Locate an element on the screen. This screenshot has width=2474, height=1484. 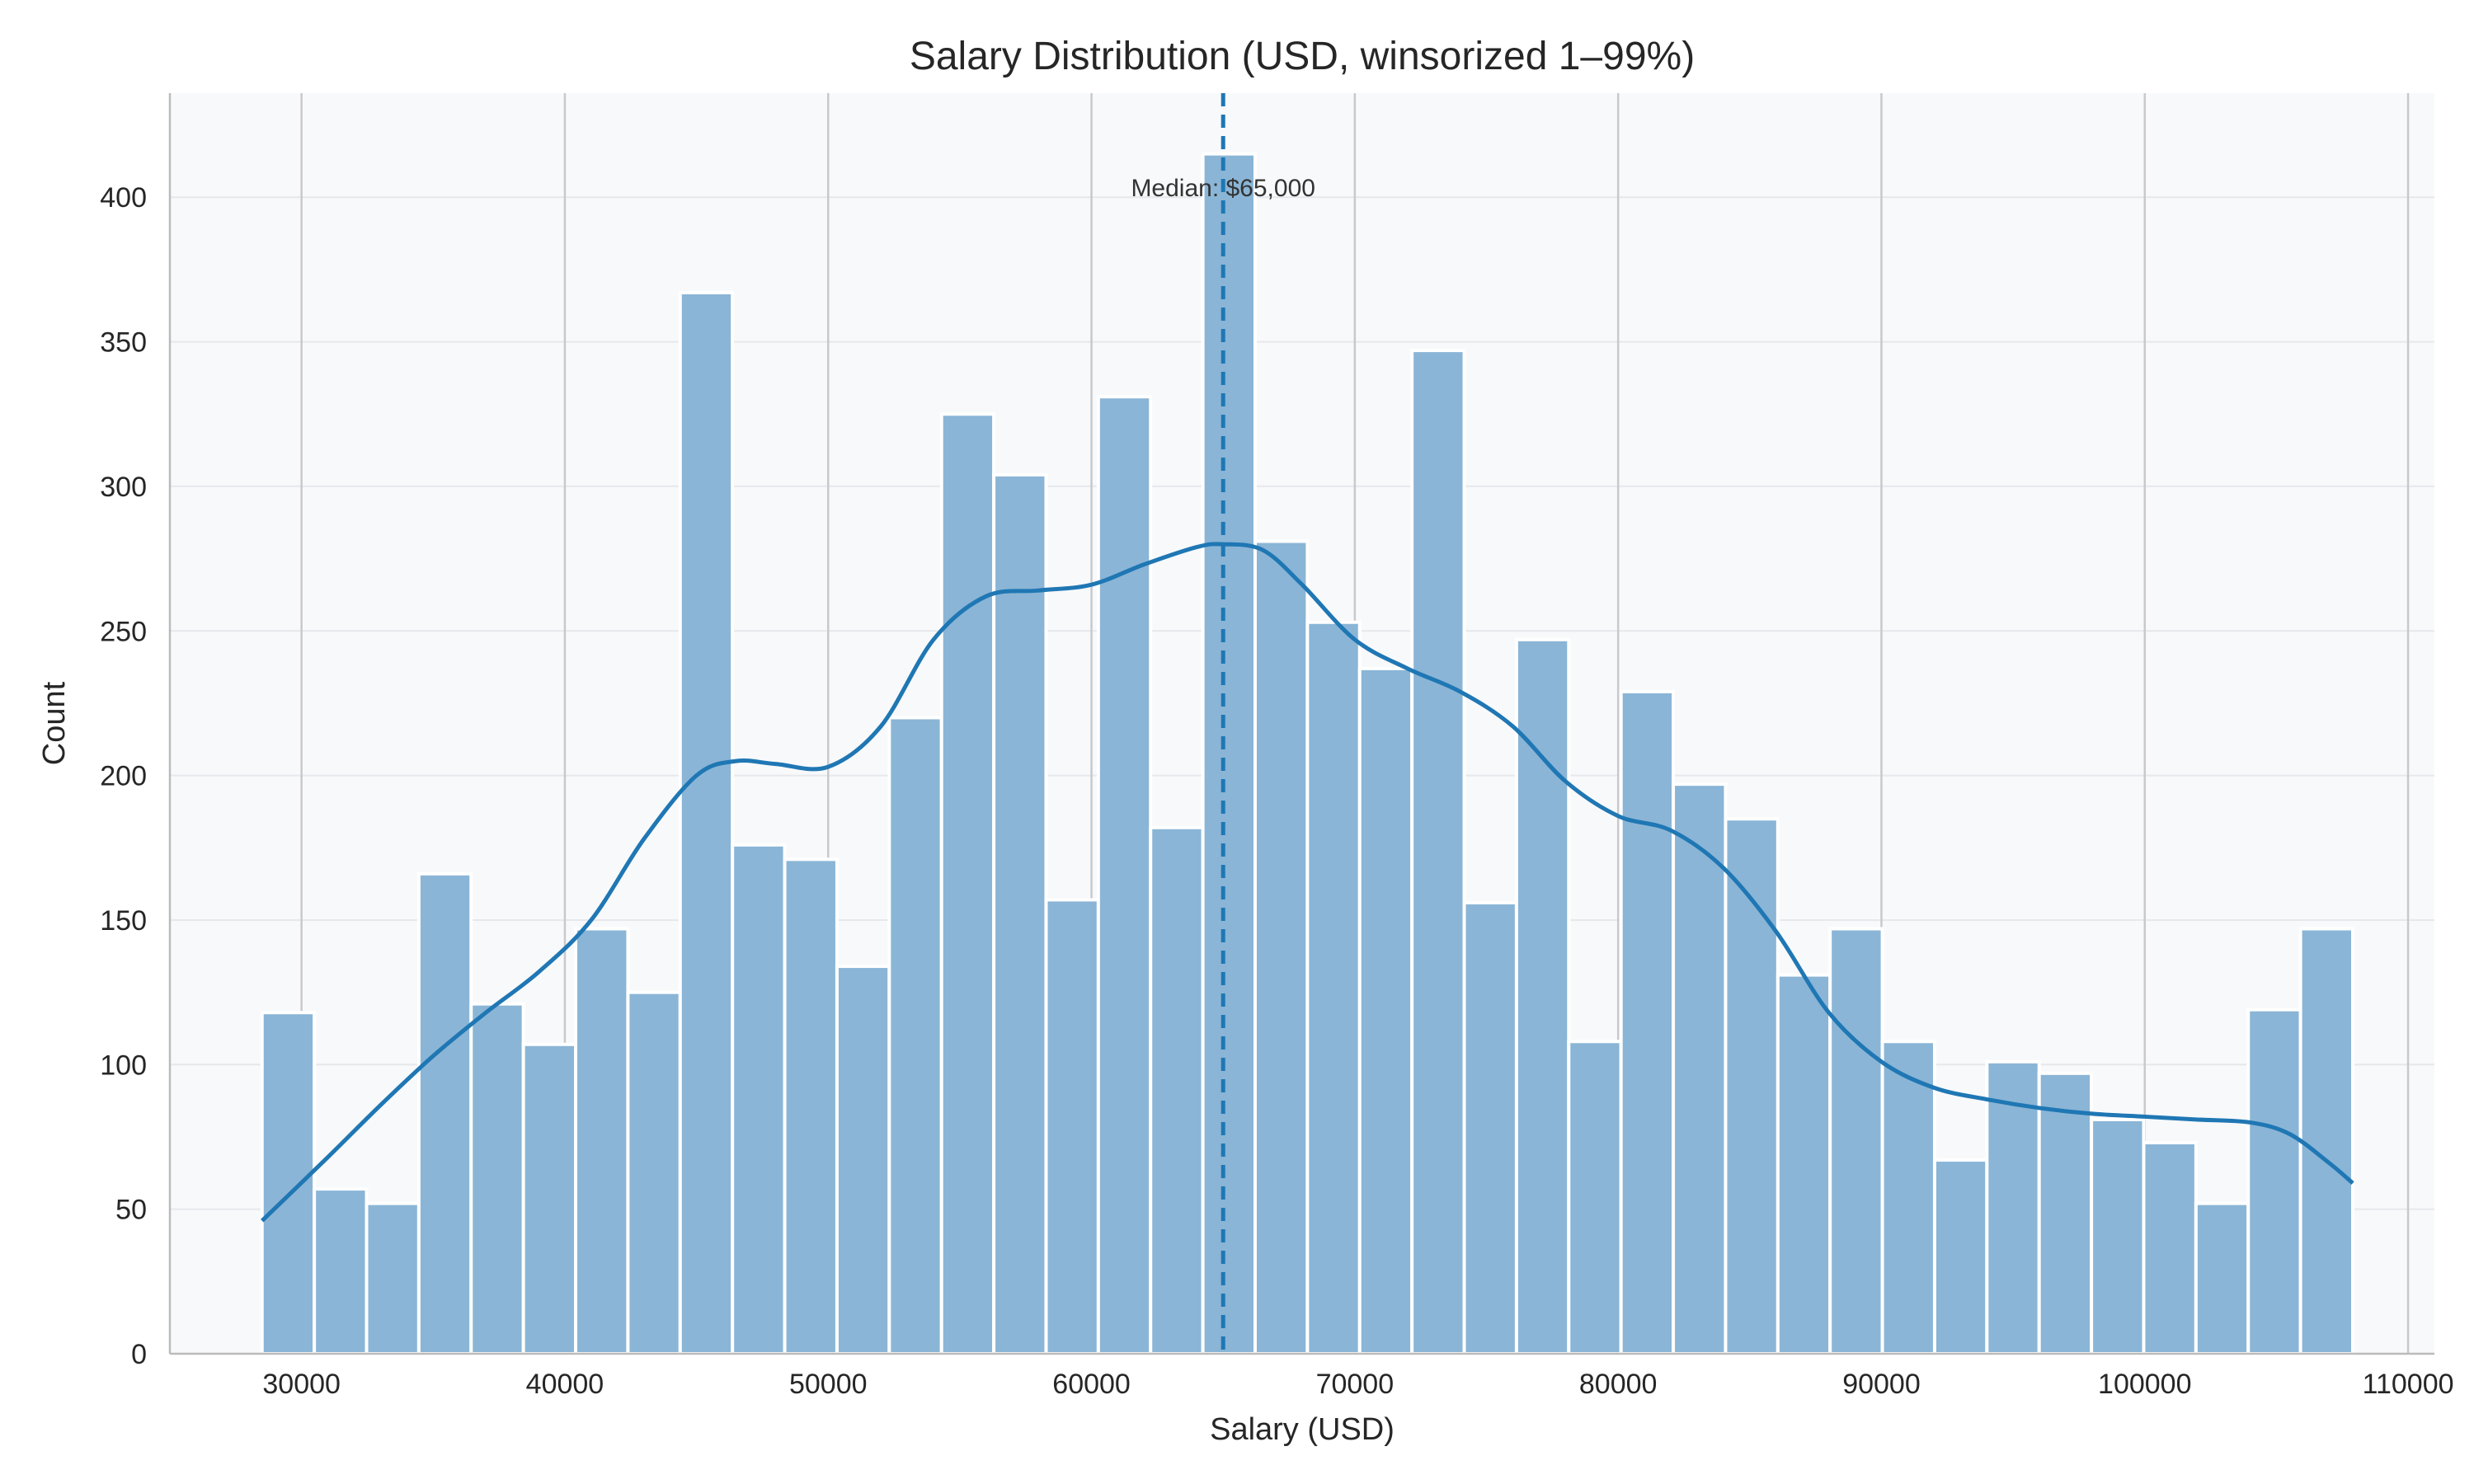
y-tick-label: 200 is located at coordinates (123, 776).